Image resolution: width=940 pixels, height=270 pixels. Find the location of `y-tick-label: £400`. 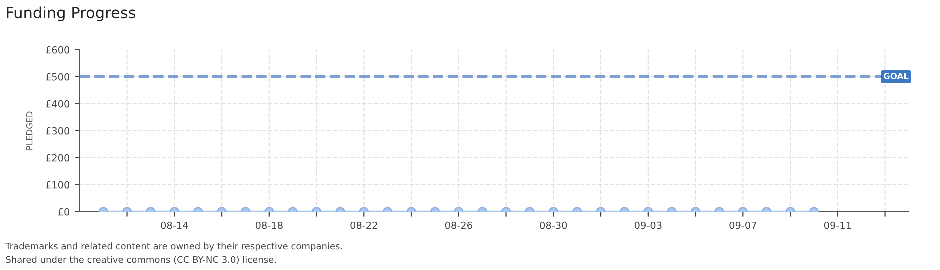

y-tick-label: £400 is located at coordinates (58, 104).